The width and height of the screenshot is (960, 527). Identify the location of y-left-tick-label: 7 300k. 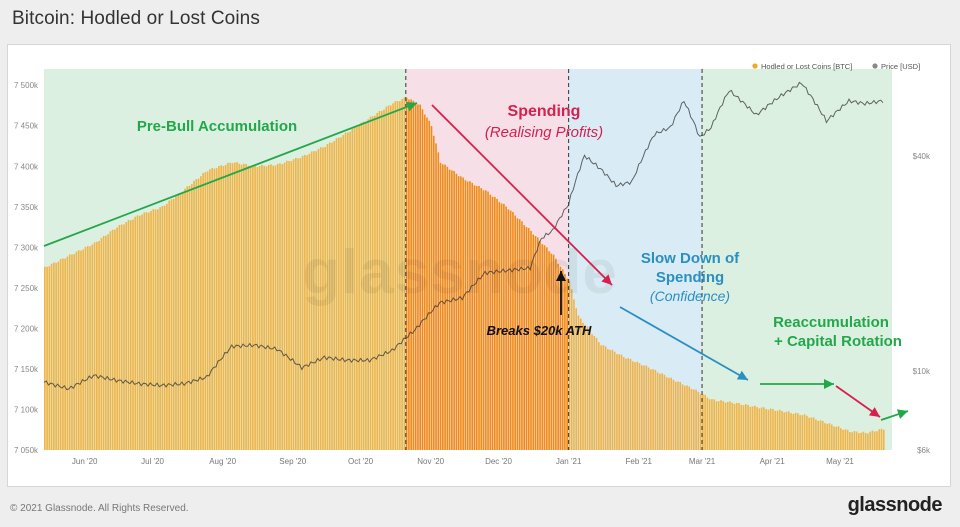
(26, 247).